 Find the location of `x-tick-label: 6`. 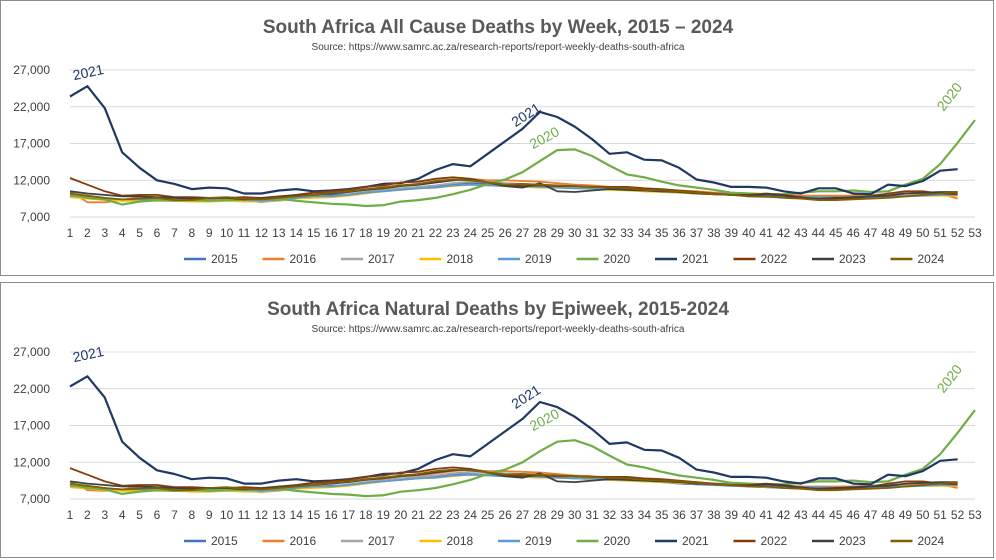

x-tick-label: 6 is located at coordinates (157, 515).